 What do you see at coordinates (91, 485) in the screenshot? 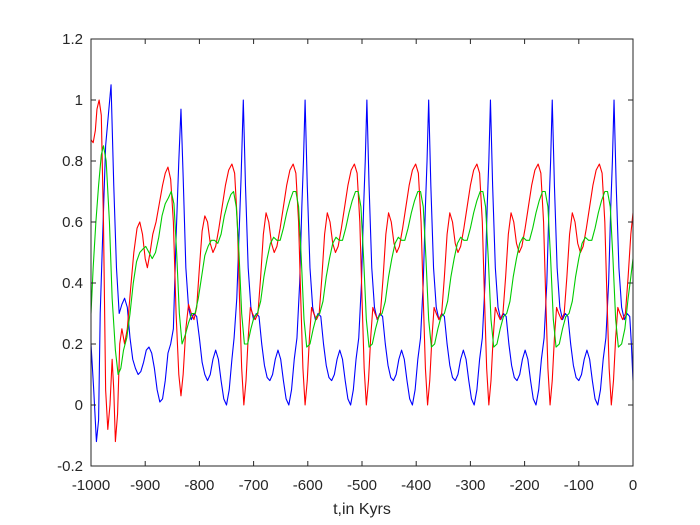
I see `x-tick-label: -1000` at bounding box center [91, 485].